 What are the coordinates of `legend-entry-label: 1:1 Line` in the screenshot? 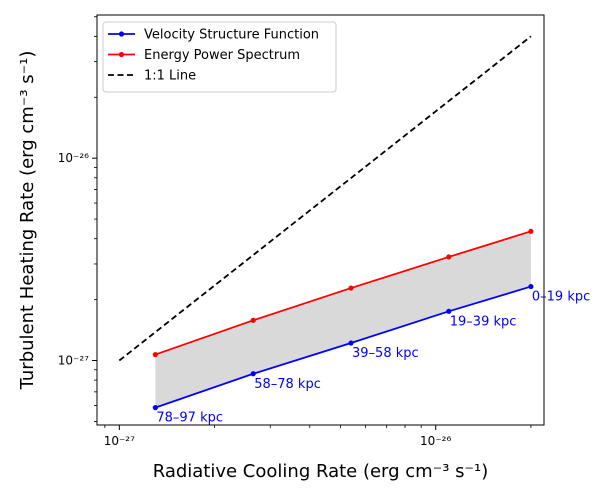 It's located at (170, 76).